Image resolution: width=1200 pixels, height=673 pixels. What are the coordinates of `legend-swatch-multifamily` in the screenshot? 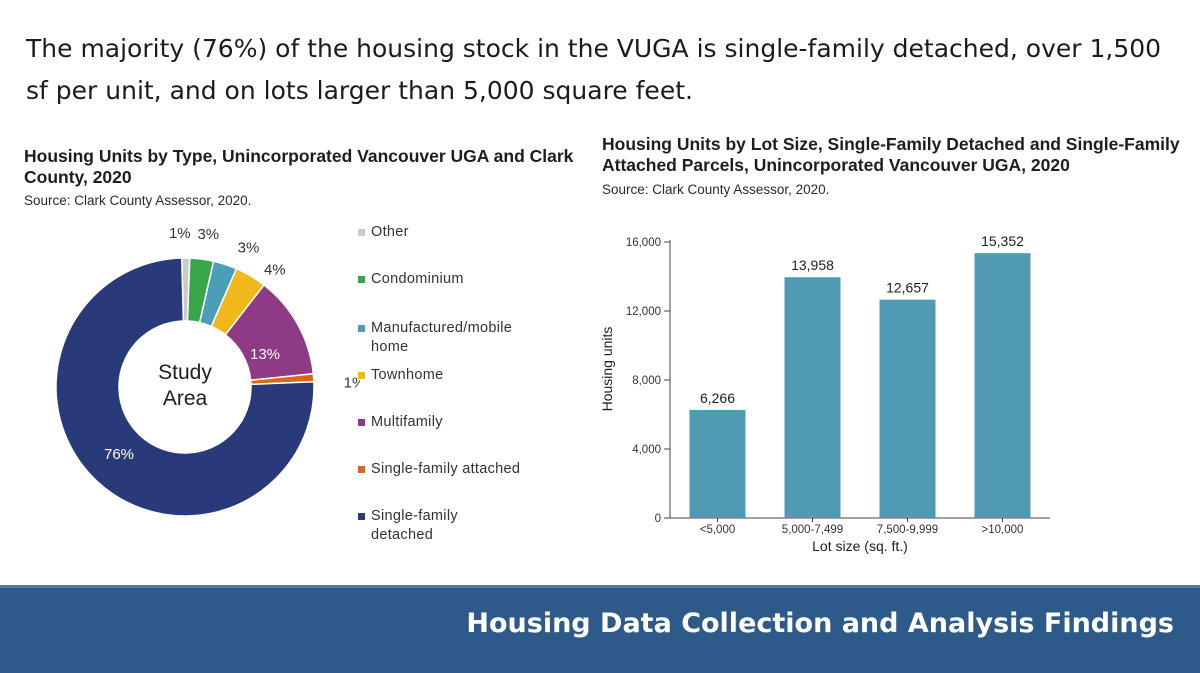 It's located at (361, 422).